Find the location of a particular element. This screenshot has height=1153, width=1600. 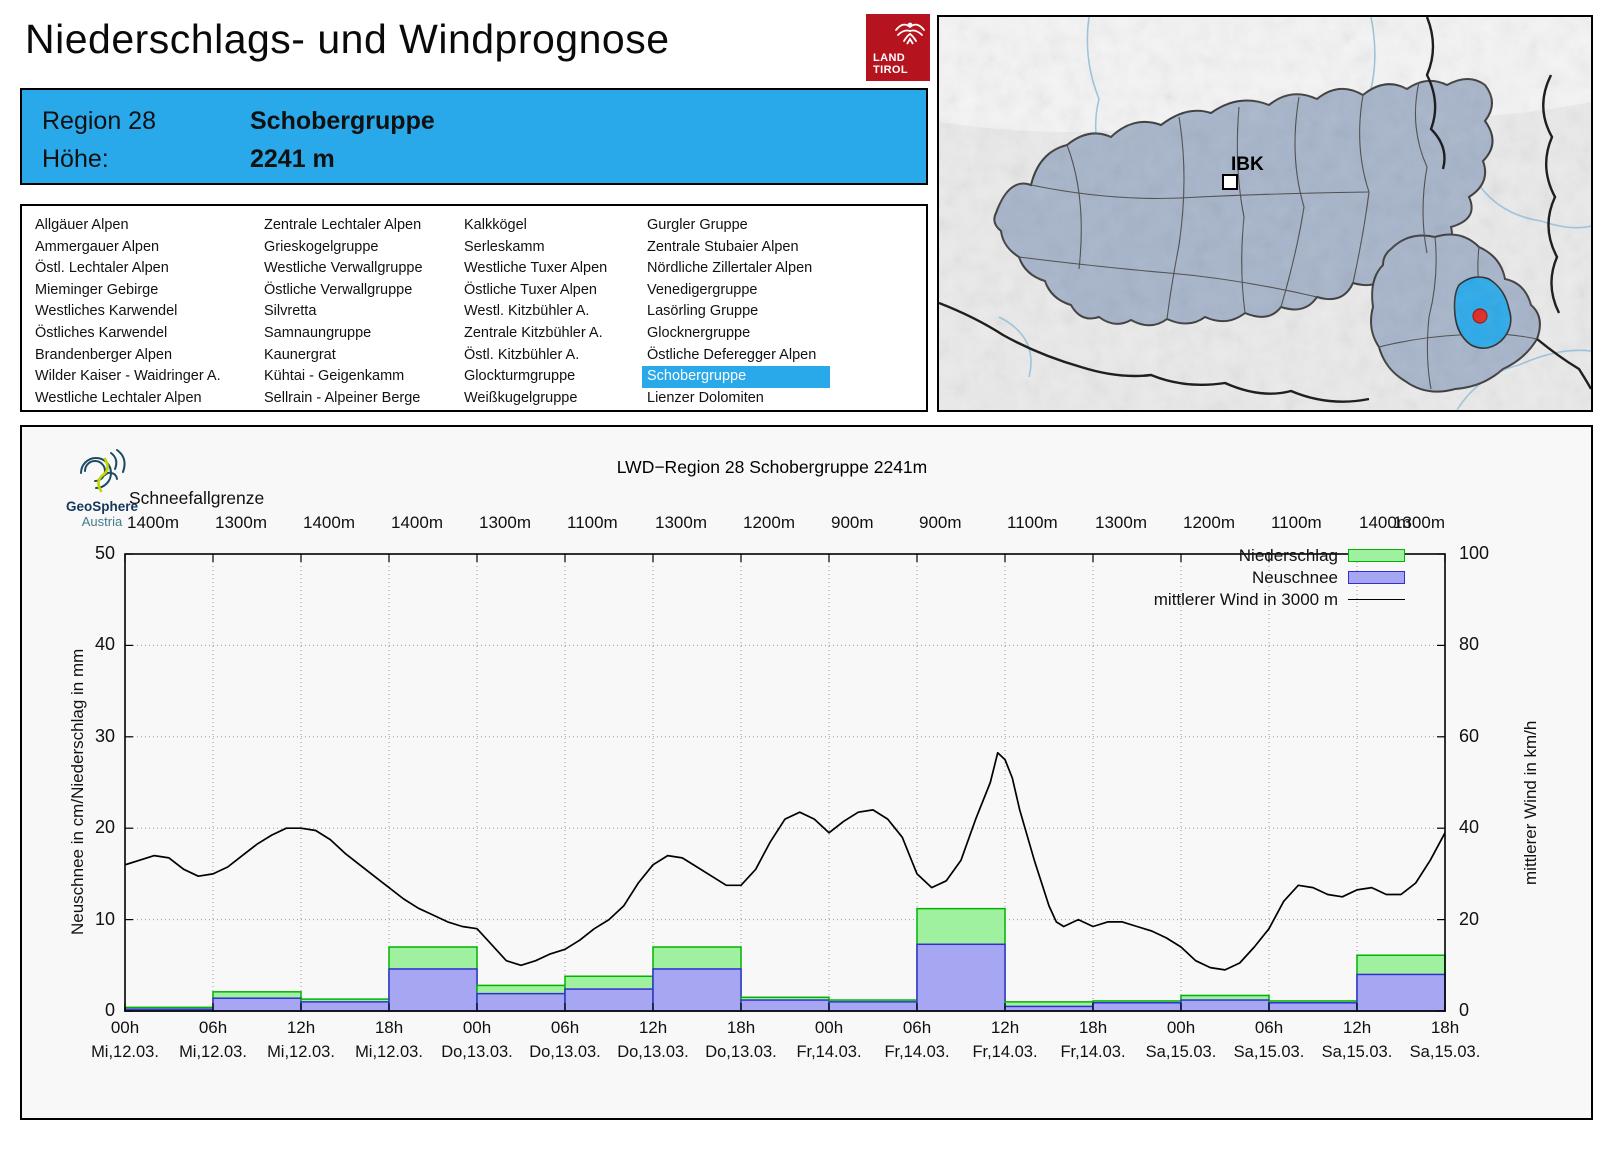

y-right-tick-label: 100 is located at coordinates (1474, 553).